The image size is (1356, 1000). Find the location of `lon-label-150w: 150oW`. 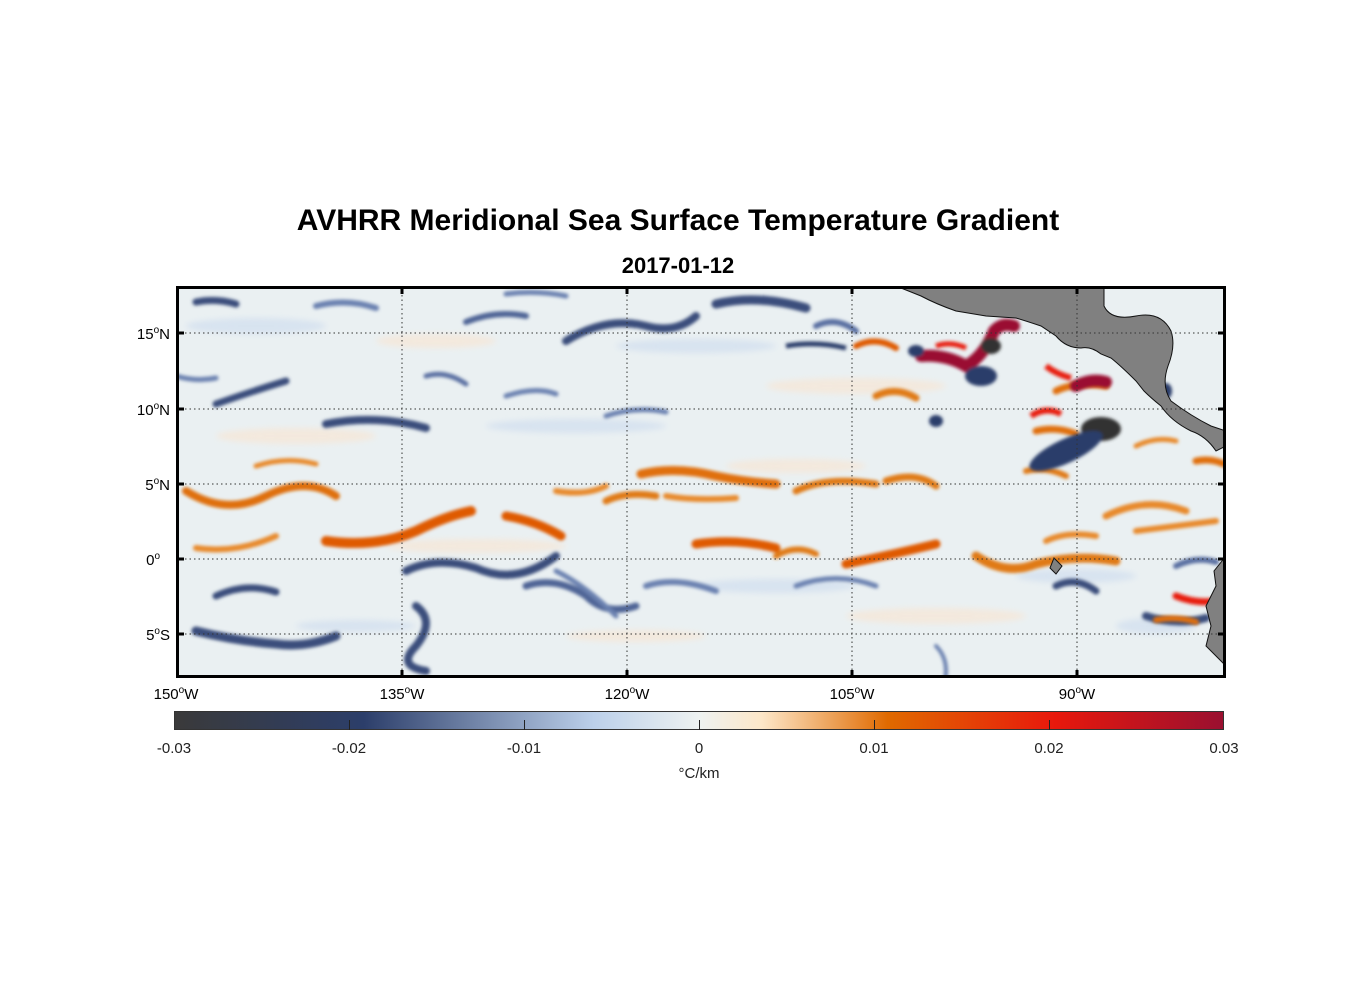

lon-label-150w: 150oW is located at coordinates (176, 694).